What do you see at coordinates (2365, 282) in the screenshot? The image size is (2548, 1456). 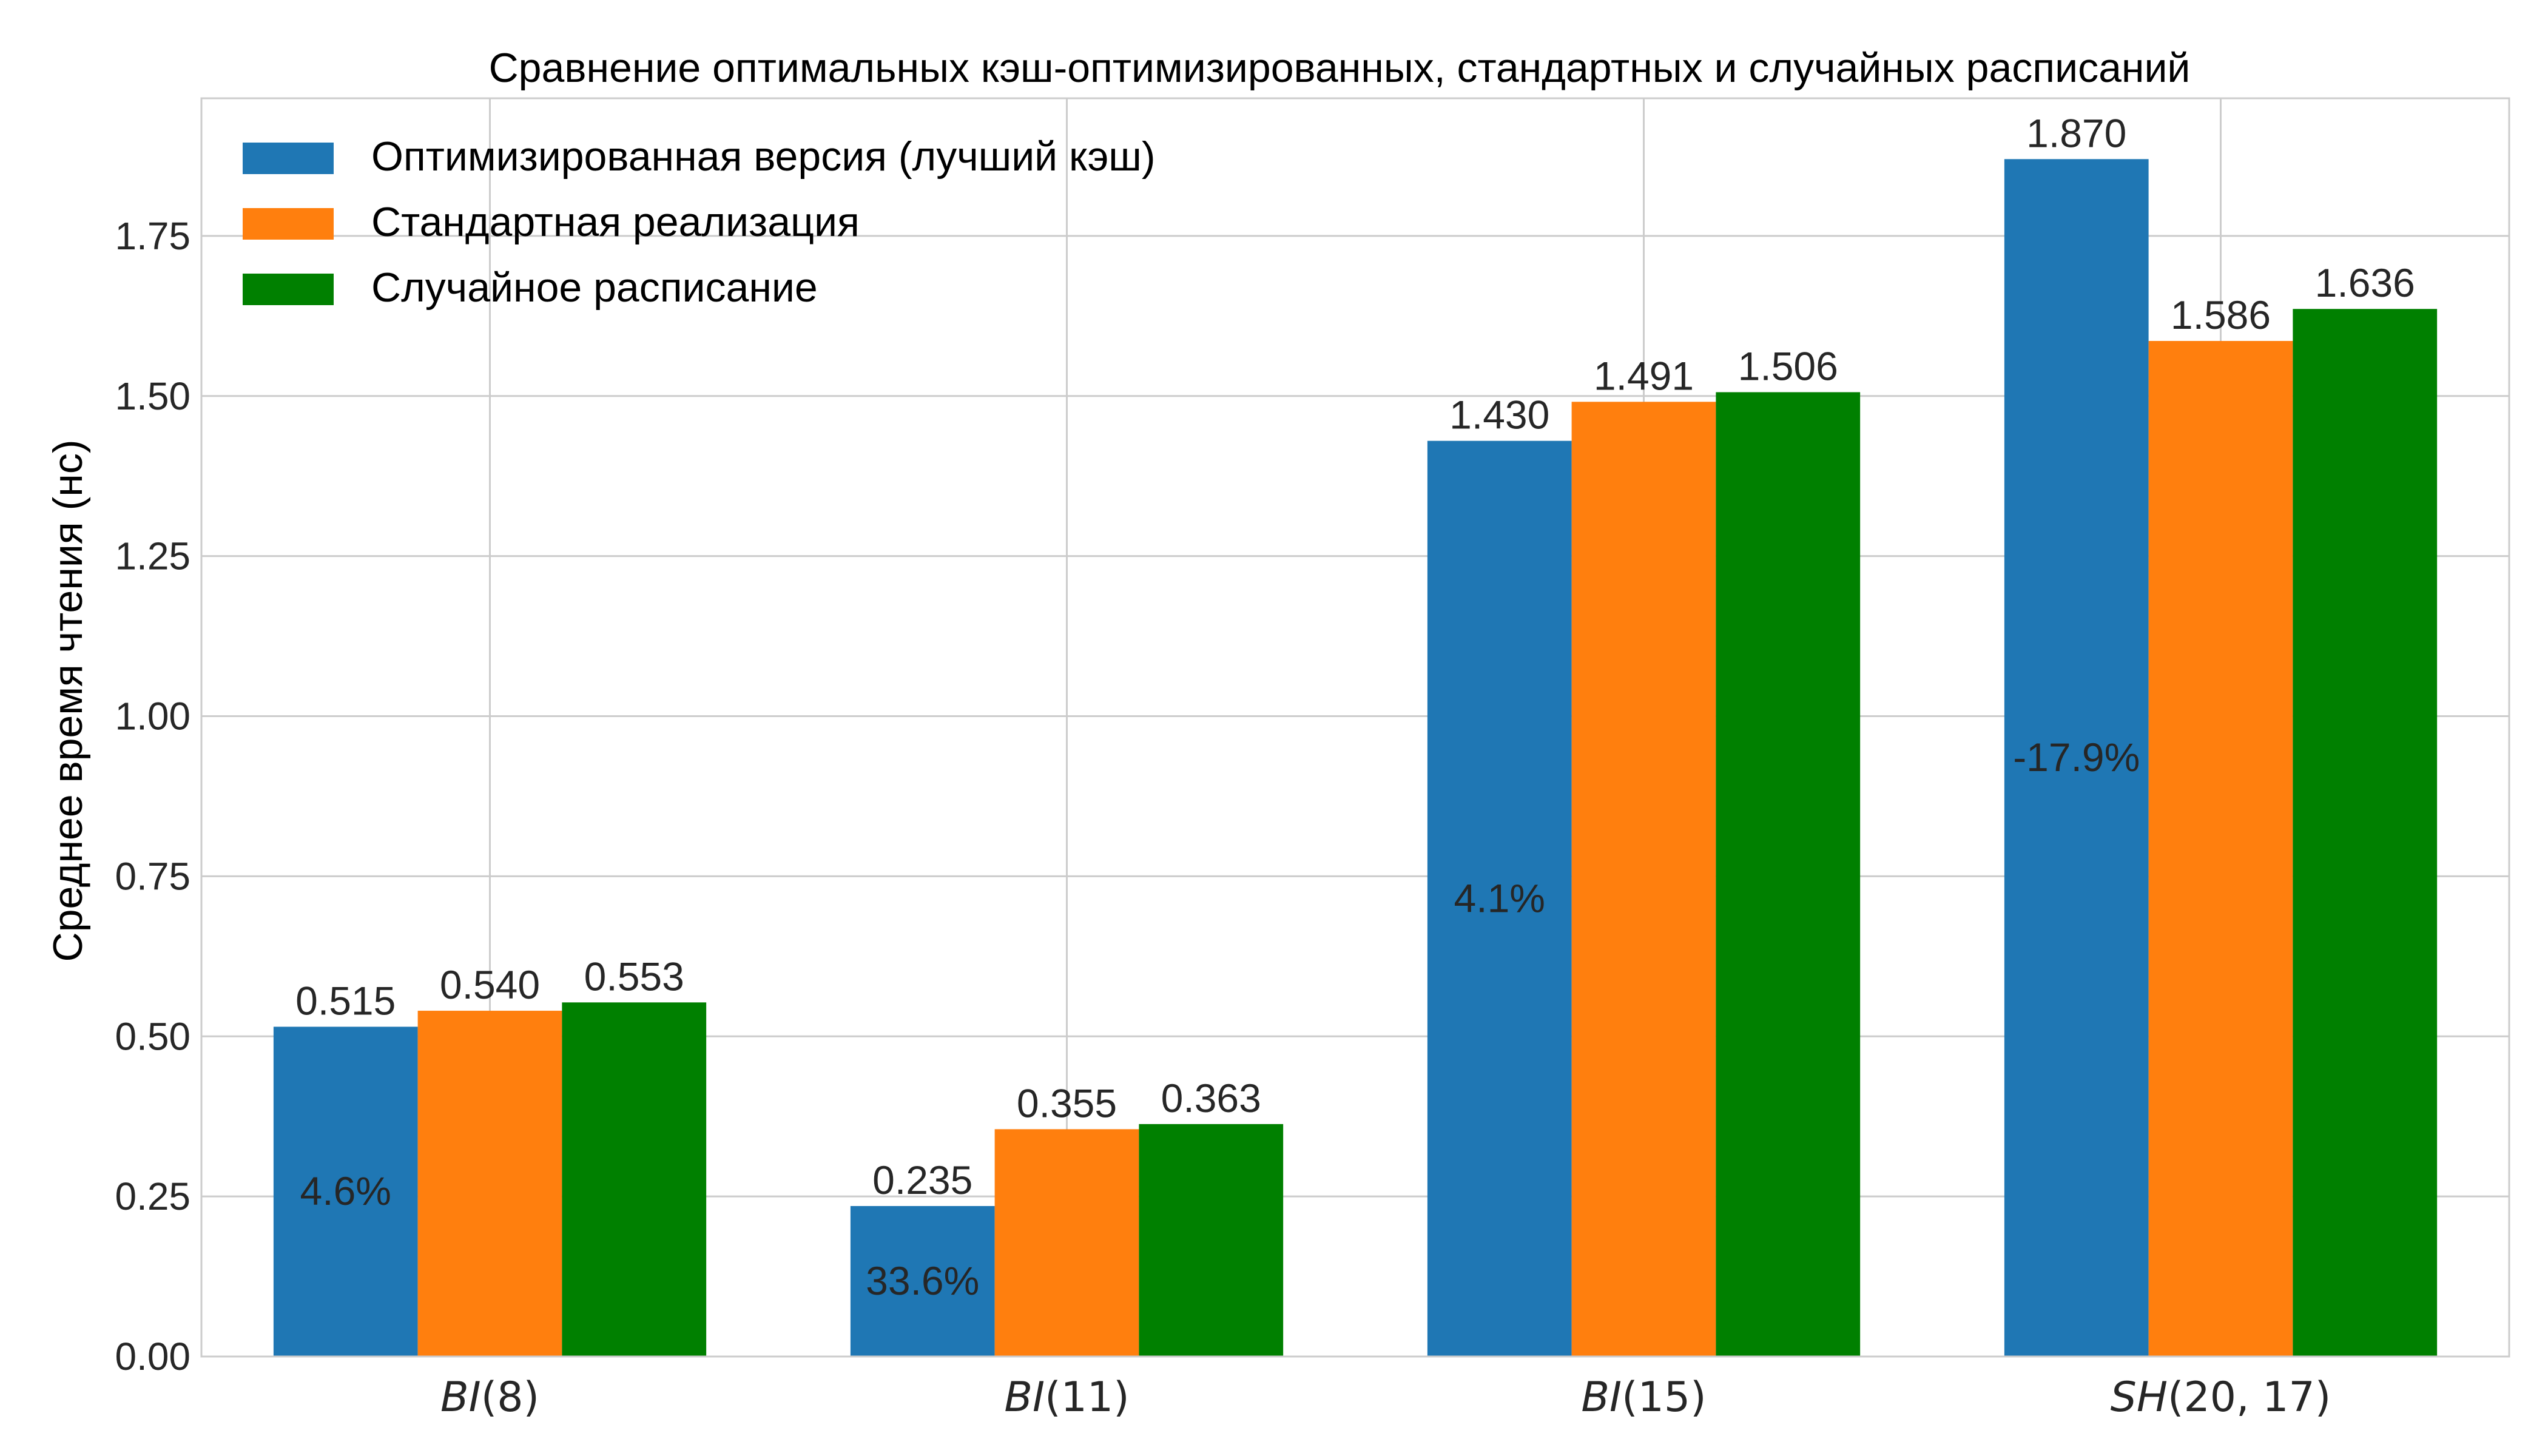 I see `value-label: 1.636` at bounding box center [2365, 282].